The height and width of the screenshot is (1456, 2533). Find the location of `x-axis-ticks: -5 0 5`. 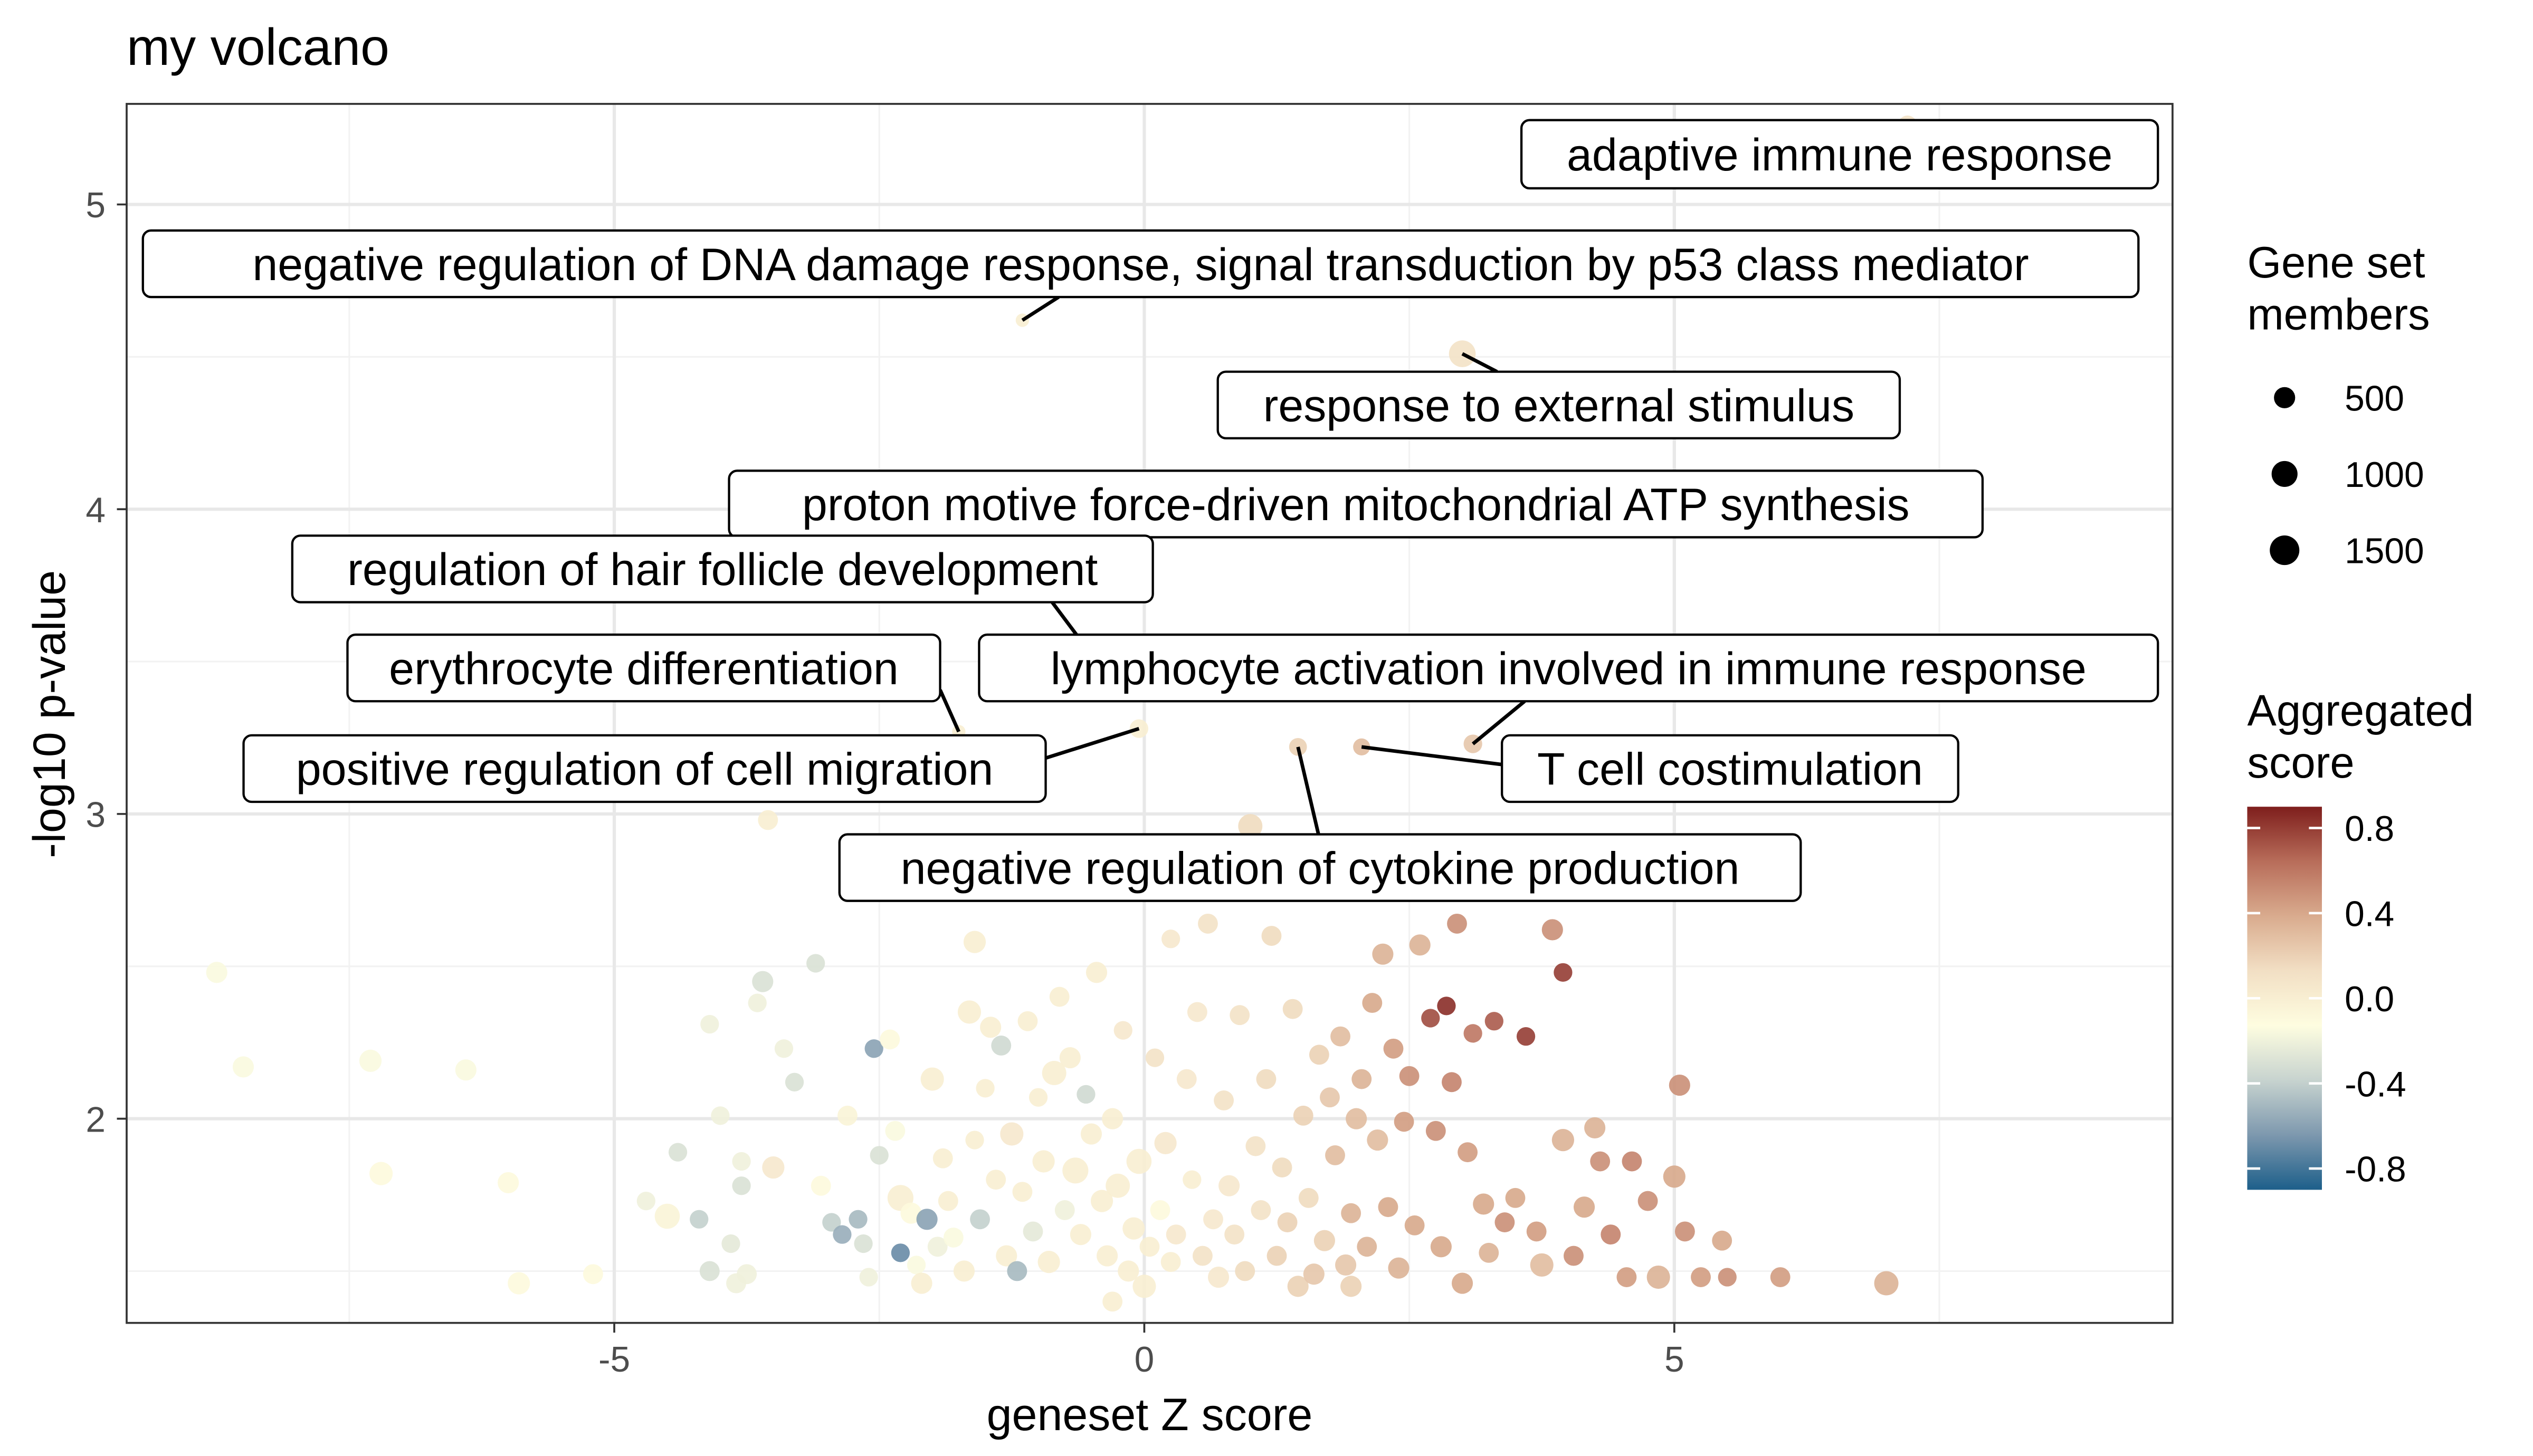

x-axis-ticks: -5 0 5 is located at coordinates (1141, 1351).